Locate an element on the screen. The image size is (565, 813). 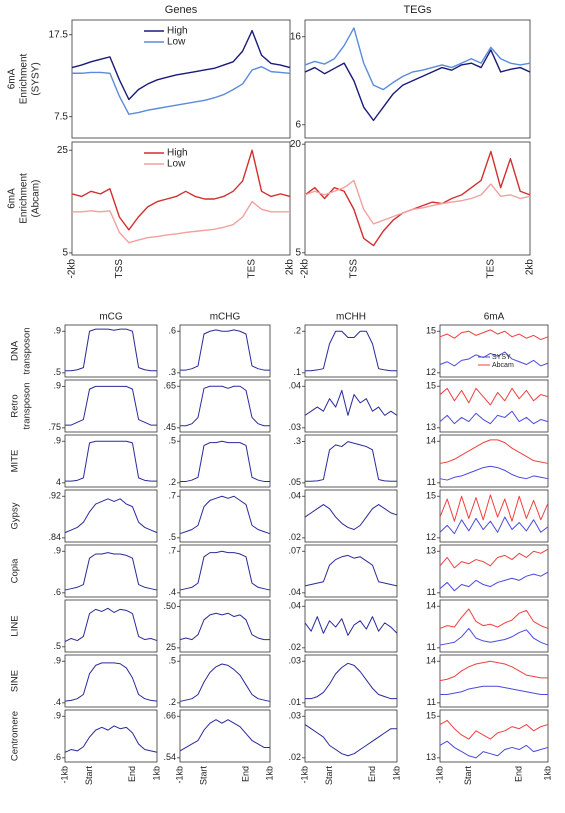
panel-title: 6mA is located at coordinates (494, 317).